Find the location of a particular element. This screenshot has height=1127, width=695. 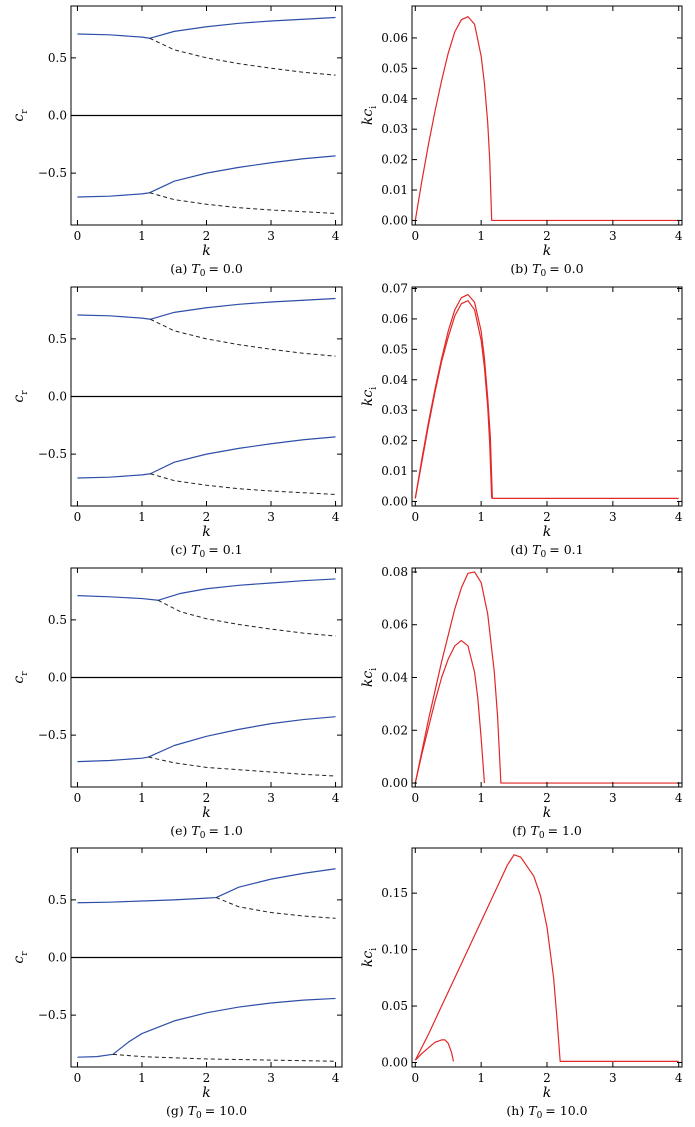

y-tick-label: 0.01 is located at coordinates (394, 190).